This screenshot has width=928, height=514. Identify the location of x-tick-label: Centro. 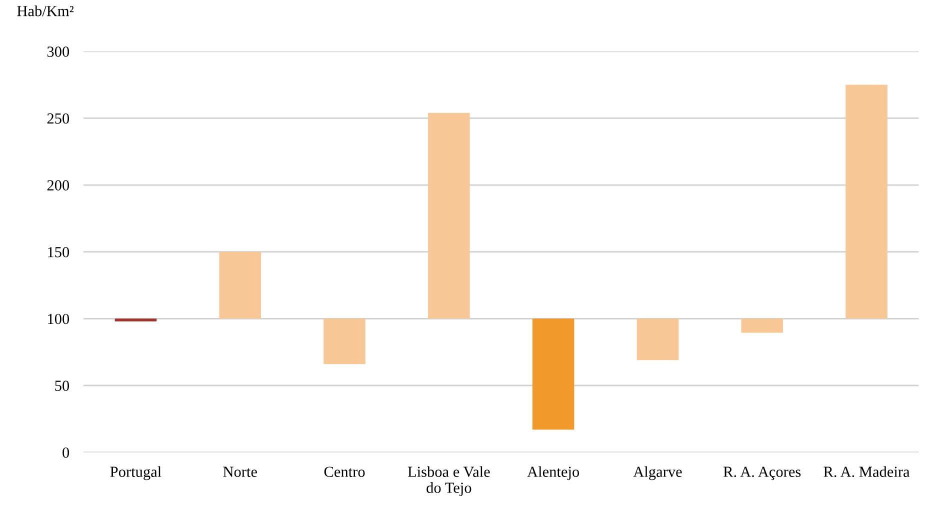
(344, 471).